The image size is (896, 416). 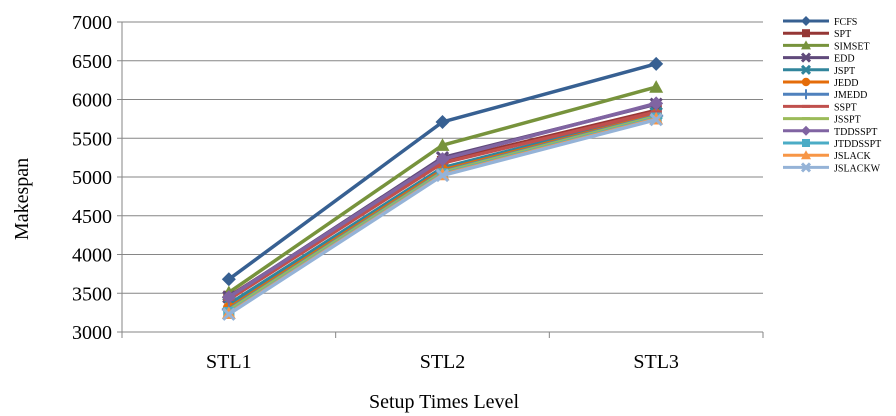 I want to click on legend-item: JSSPT, so click(x=822, y=120).